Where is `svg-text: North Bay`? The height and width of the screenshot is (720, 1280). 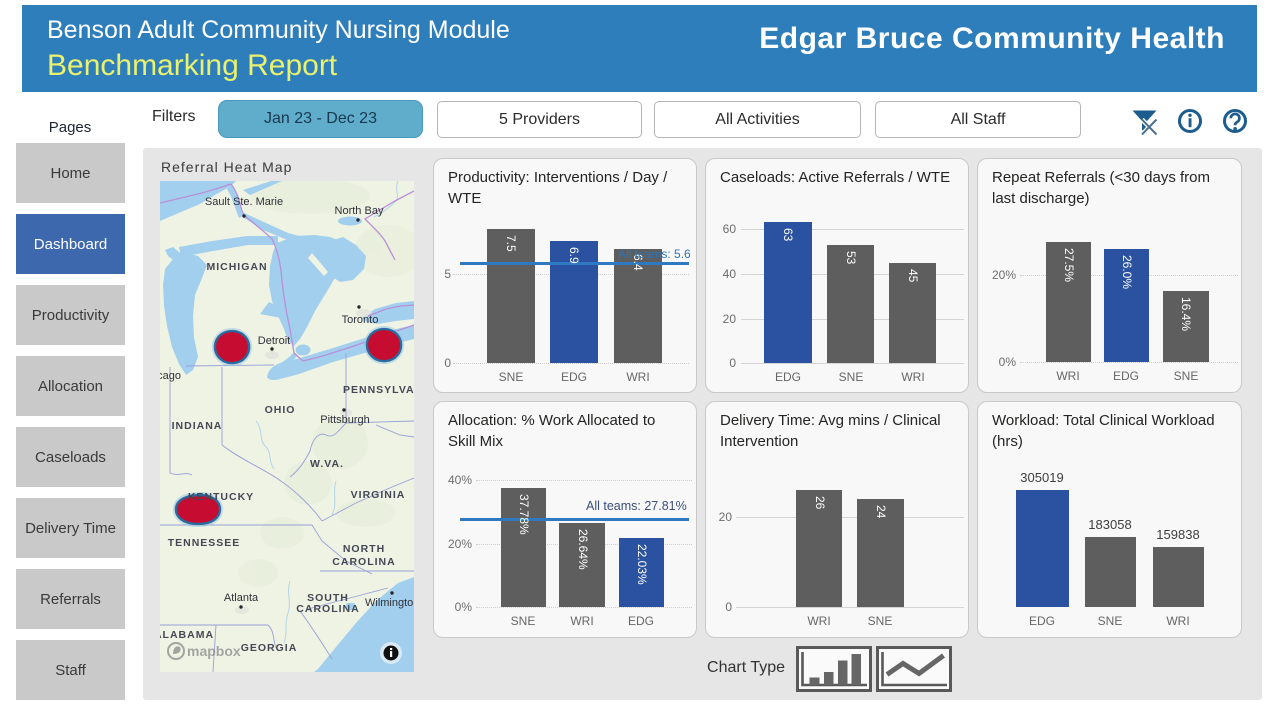 svg-text: North Bay is located at coordinates (359, 211).